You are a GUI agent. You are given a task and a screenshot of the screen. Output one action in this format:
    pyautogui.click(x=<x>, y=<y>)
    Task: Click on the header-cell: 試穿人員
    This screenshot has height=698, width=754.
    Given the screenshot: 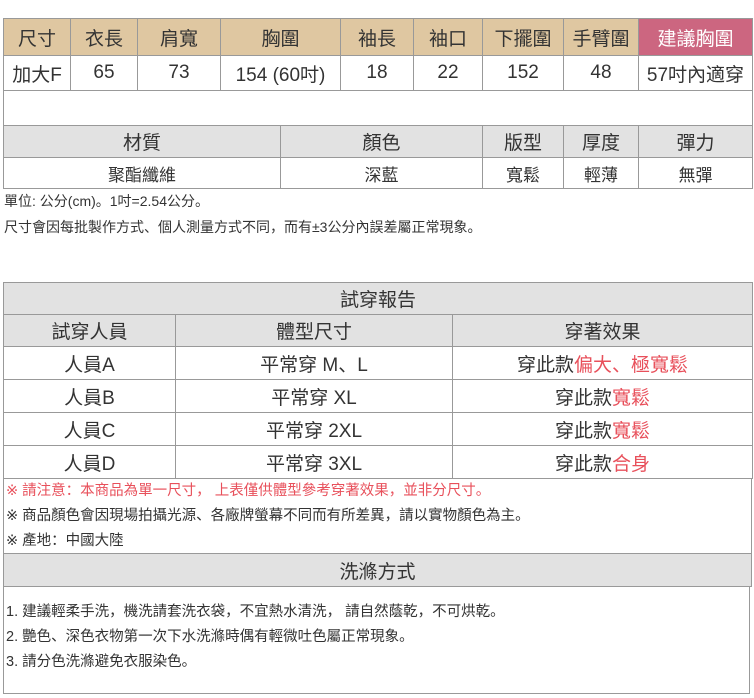 What is the action you would take?
    pyautogui.click(x=89, y=330)
    